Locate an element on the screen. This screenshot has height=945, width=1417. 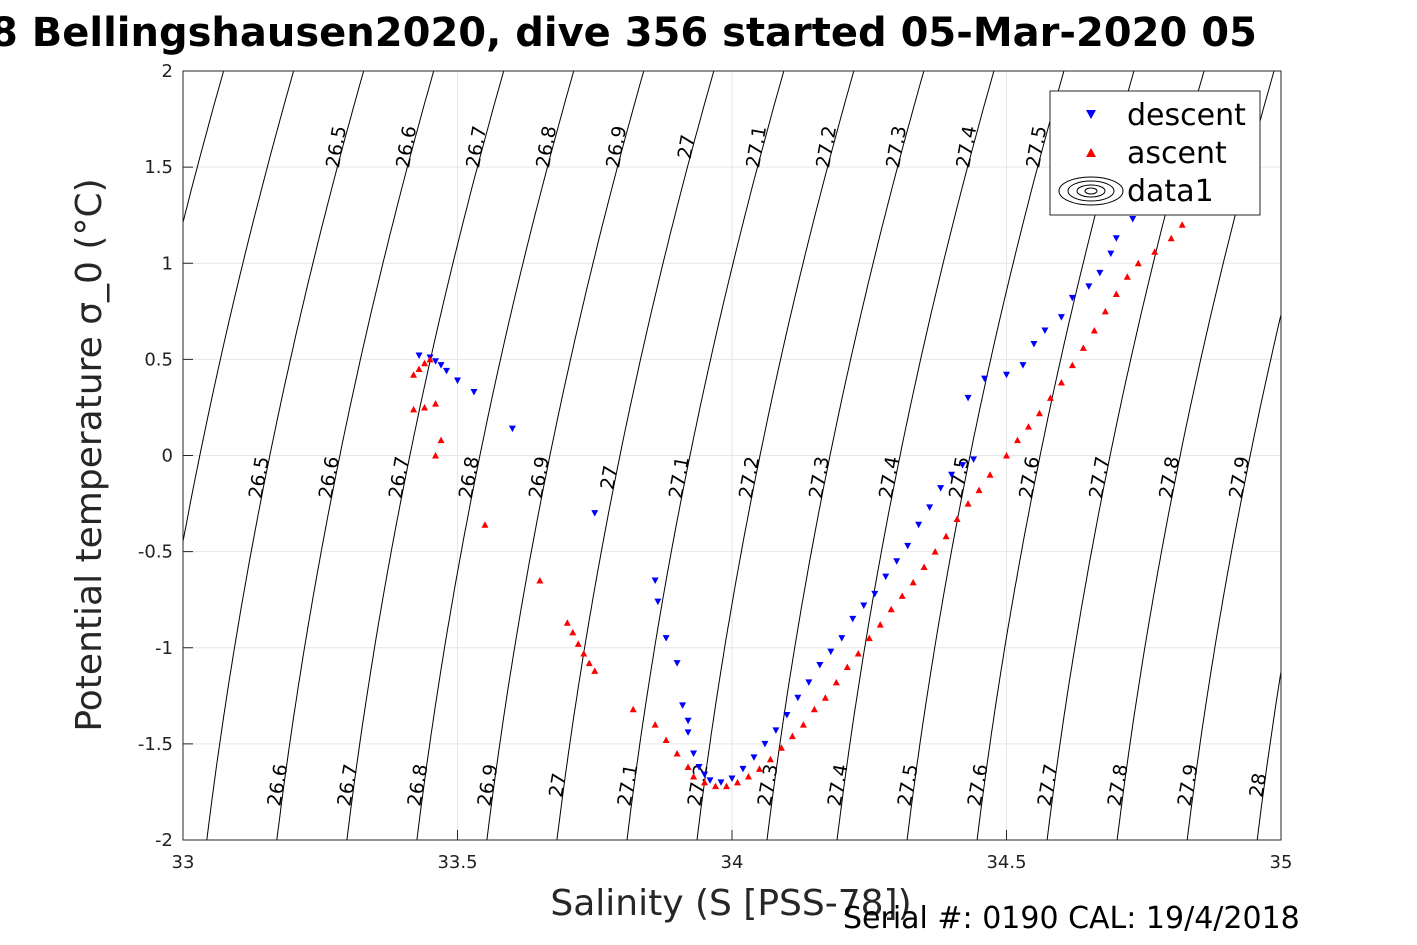
x-tick-label: 33 is located at coordinates (183, 862).